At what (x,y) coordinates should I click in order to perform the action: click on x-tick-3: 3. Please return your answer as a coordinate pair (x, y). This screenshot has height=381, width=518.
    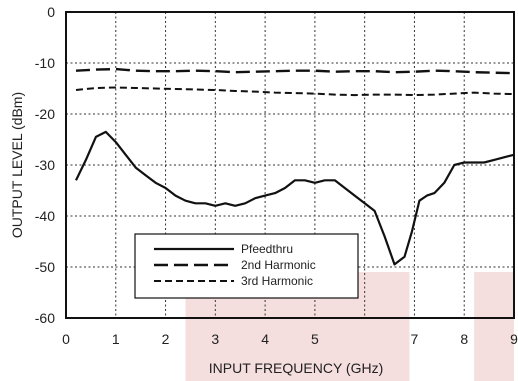
    Looking at the image, I should click on (215, 339).